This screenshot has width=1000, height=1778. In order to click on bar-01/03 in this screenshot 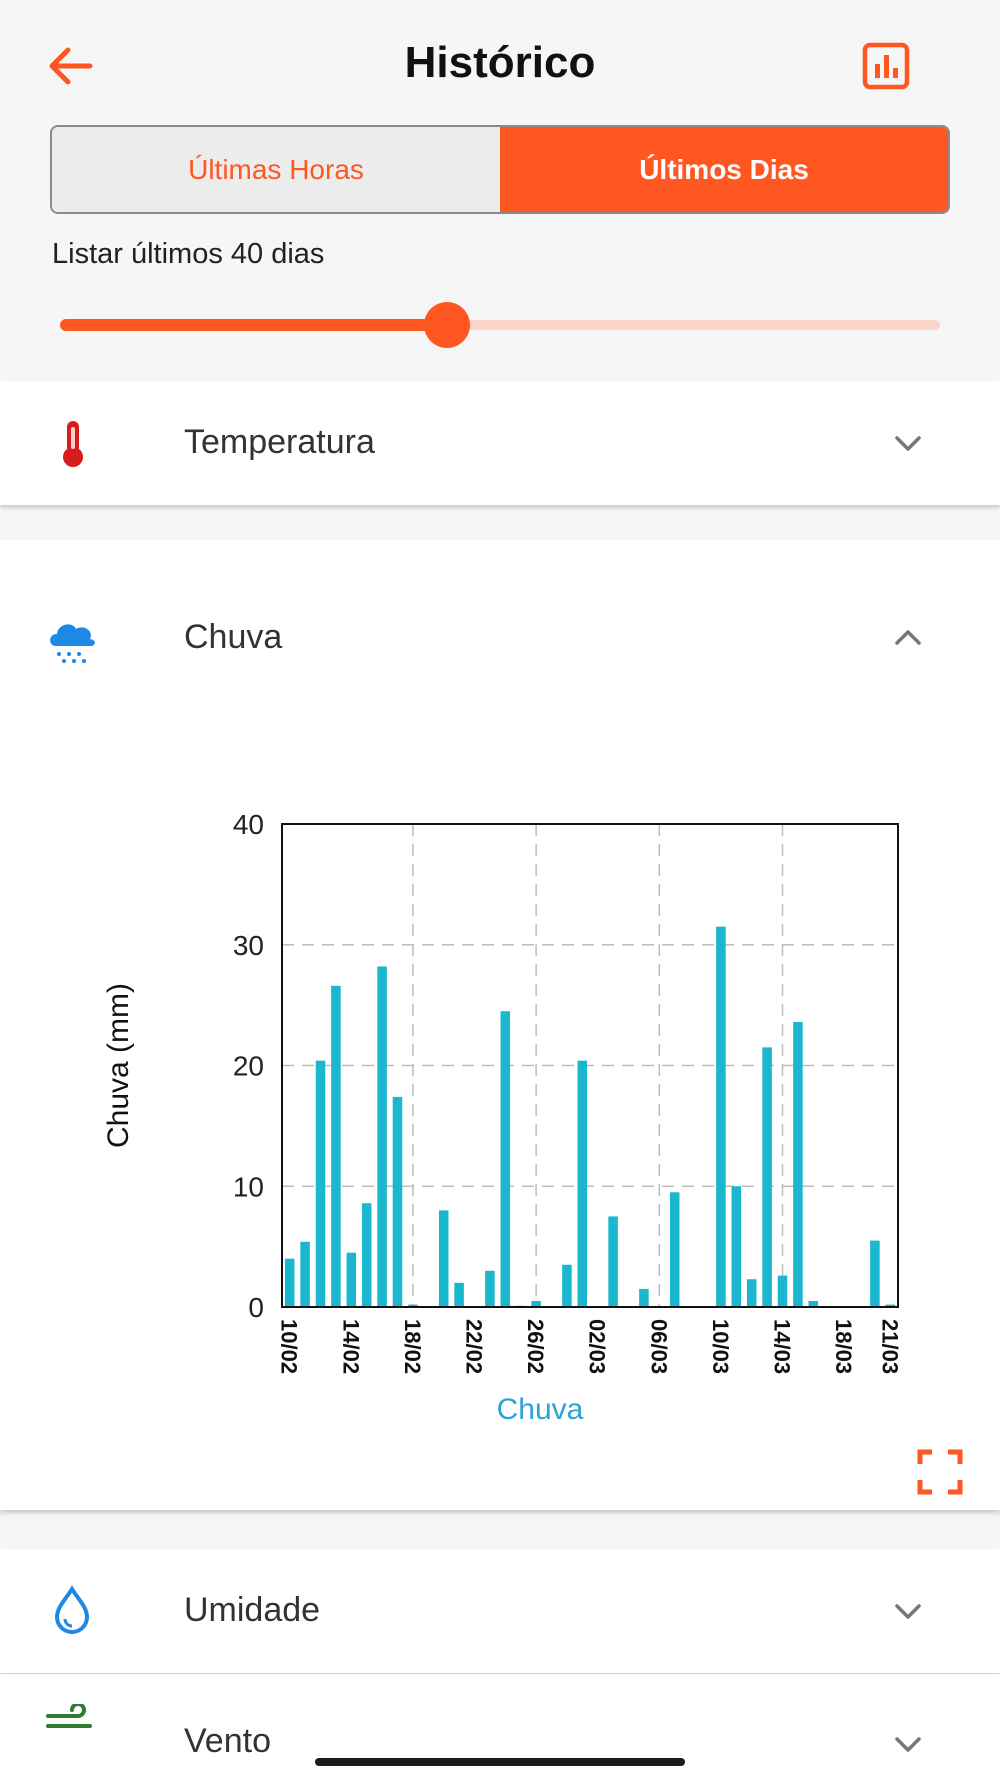, I will do `click(582, 1183)`.